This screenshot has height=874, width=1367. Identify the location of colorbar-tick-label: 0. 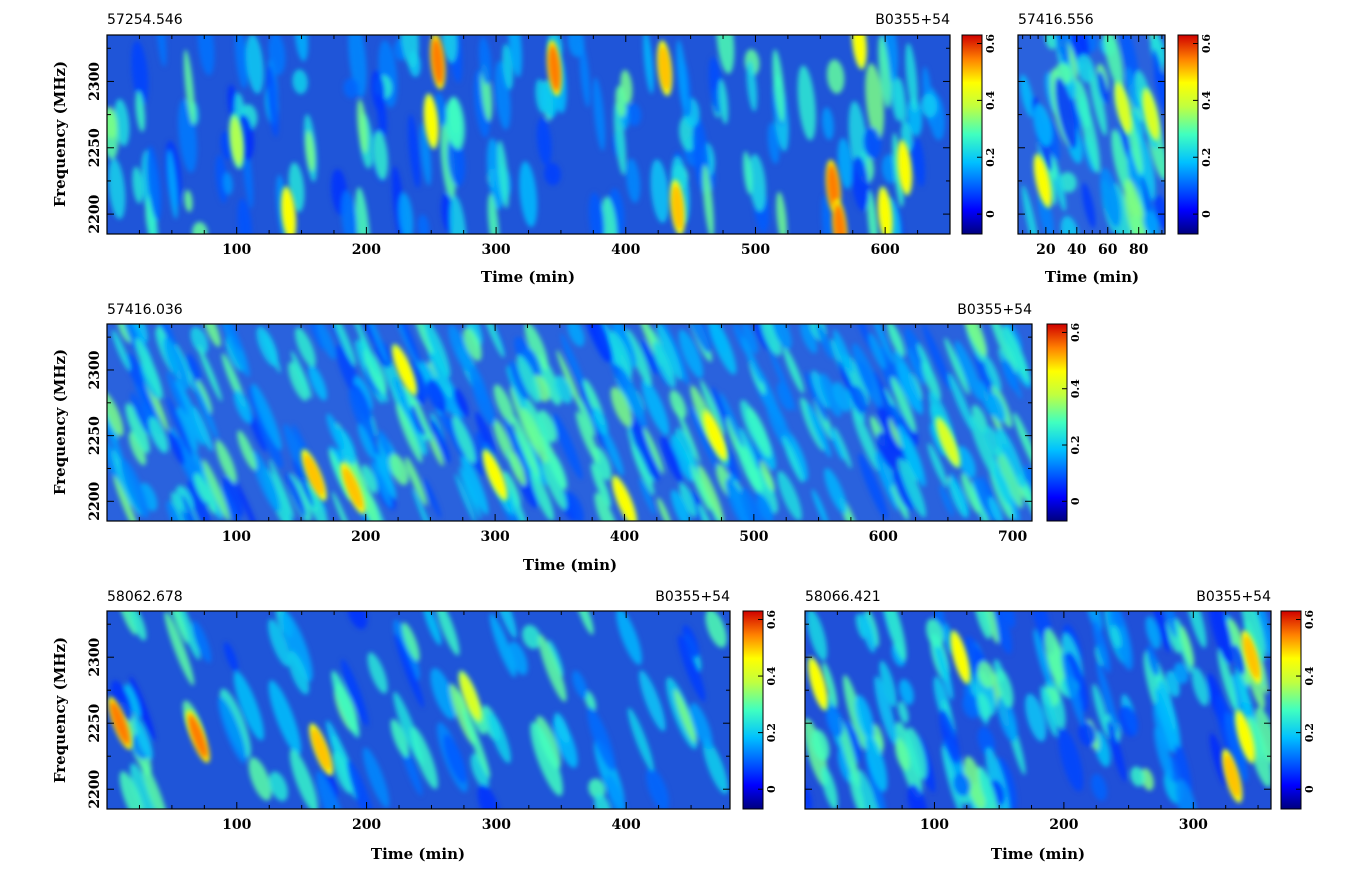
(1075, 501).